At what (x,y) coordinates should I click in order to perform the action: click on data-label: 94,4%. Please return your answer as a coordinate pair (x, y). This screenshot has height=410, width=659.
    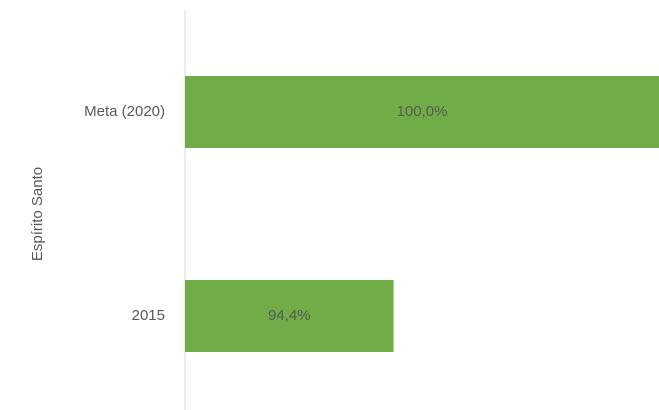
    Looking at the image, I should click on (289, 315).